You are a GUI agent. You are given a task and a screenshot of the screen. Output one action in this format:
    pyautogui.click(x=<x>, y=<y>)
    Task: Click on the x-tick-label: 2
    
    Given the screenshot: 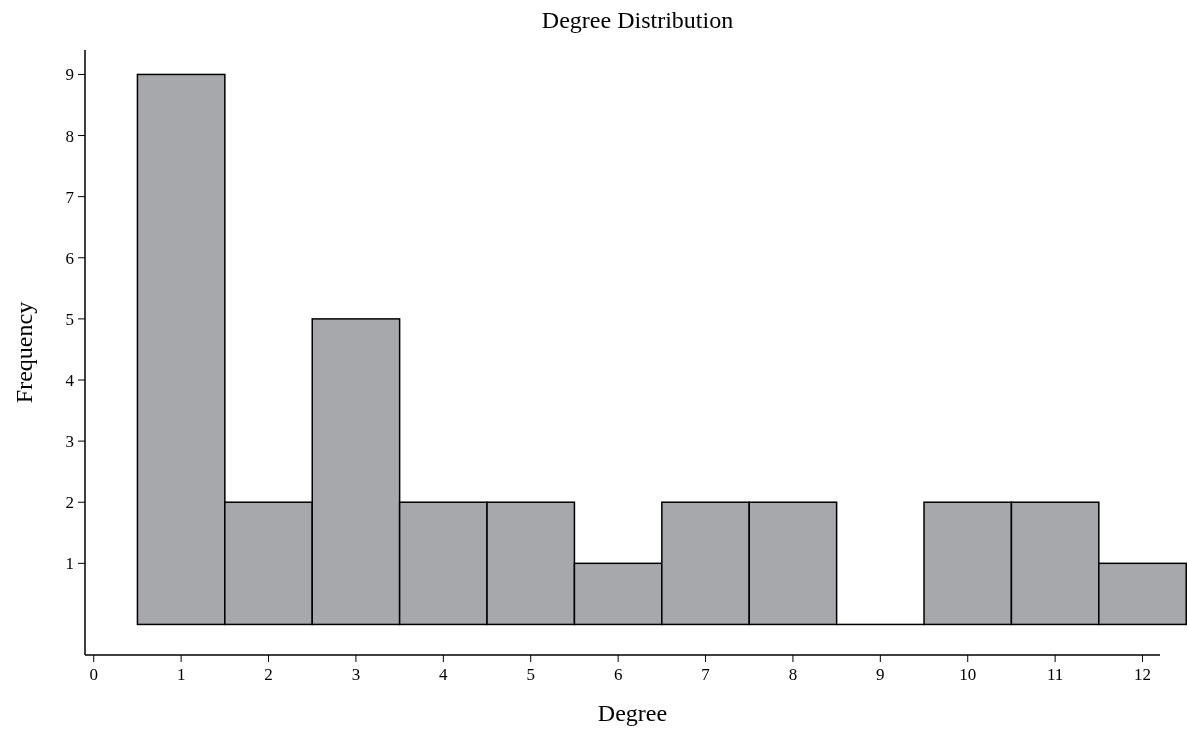 What is the action you would take?
    pyautogui.click(x=268, y=674)
    